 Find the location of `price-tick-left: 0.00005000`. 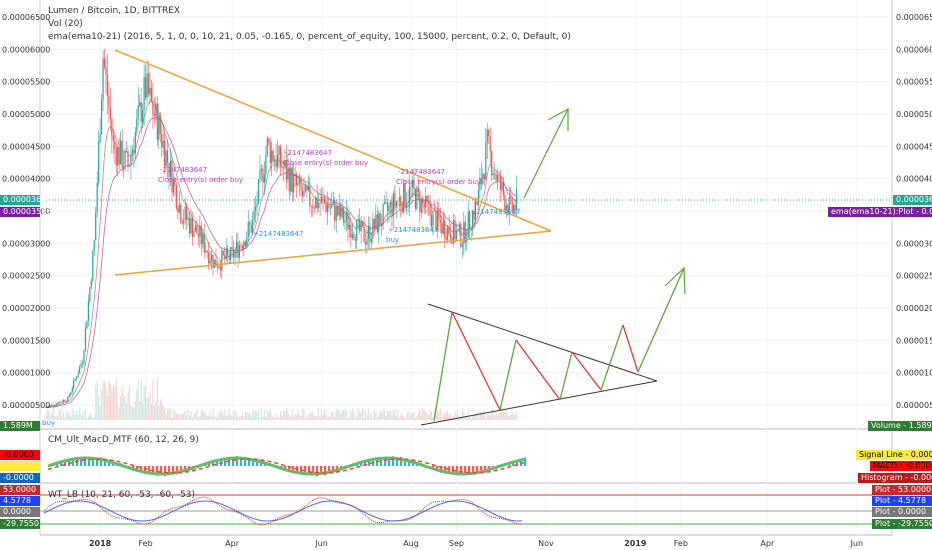

price-tick-left: 0.00005000 is located at coordinates (26, 114).